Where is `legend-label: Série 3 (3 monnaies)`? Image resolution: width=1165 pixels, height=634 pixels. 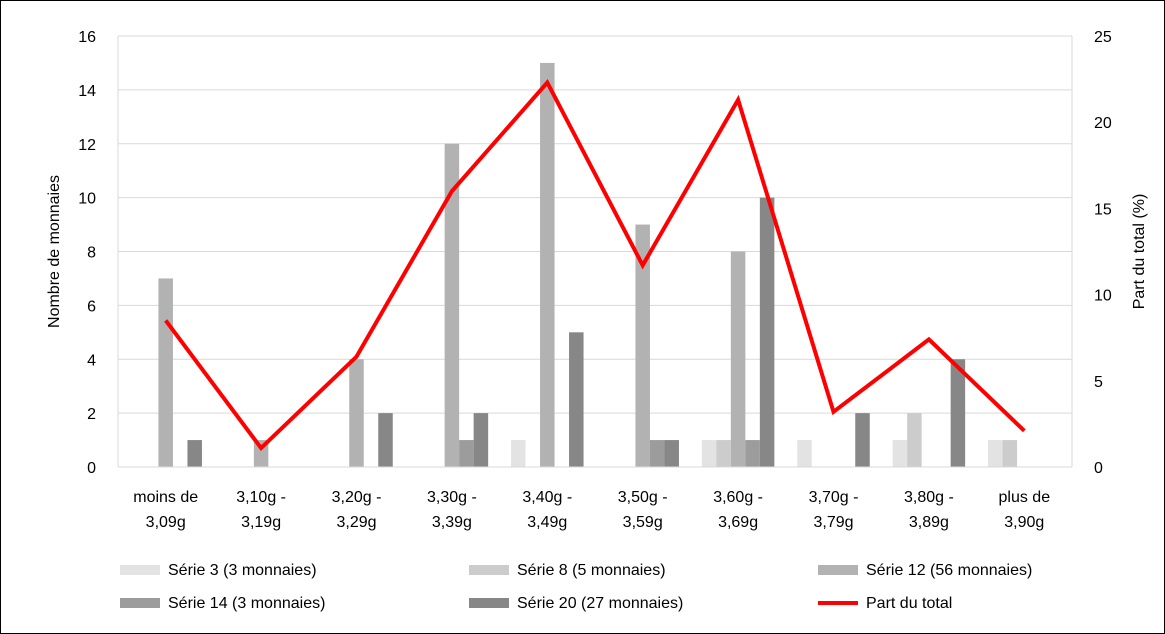 legend-label: Série 3 (3 monnaies) is located at coordinates (242, 570).